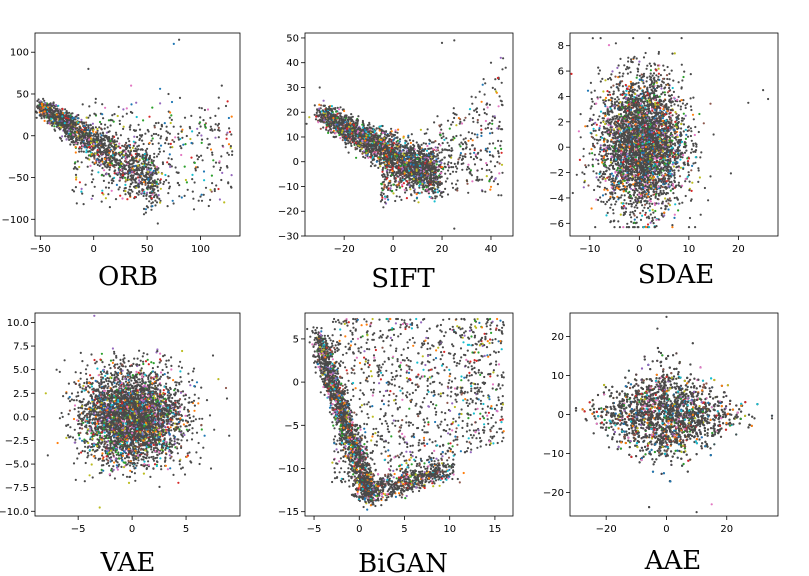 Image resolution: width=809 pixels, height=576 pixels. Describe the element at coordinates (128, 277) in the screenshot. I see `panel-title: ORB` at that location.